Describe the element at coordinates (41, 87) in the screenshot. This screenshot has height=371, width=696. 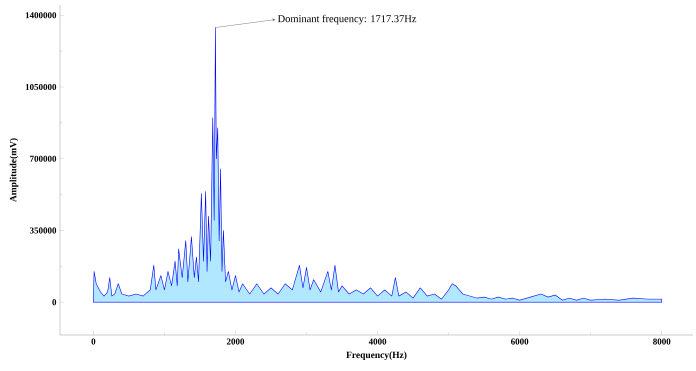
I see `y-tick-label: 1050000` at that location.